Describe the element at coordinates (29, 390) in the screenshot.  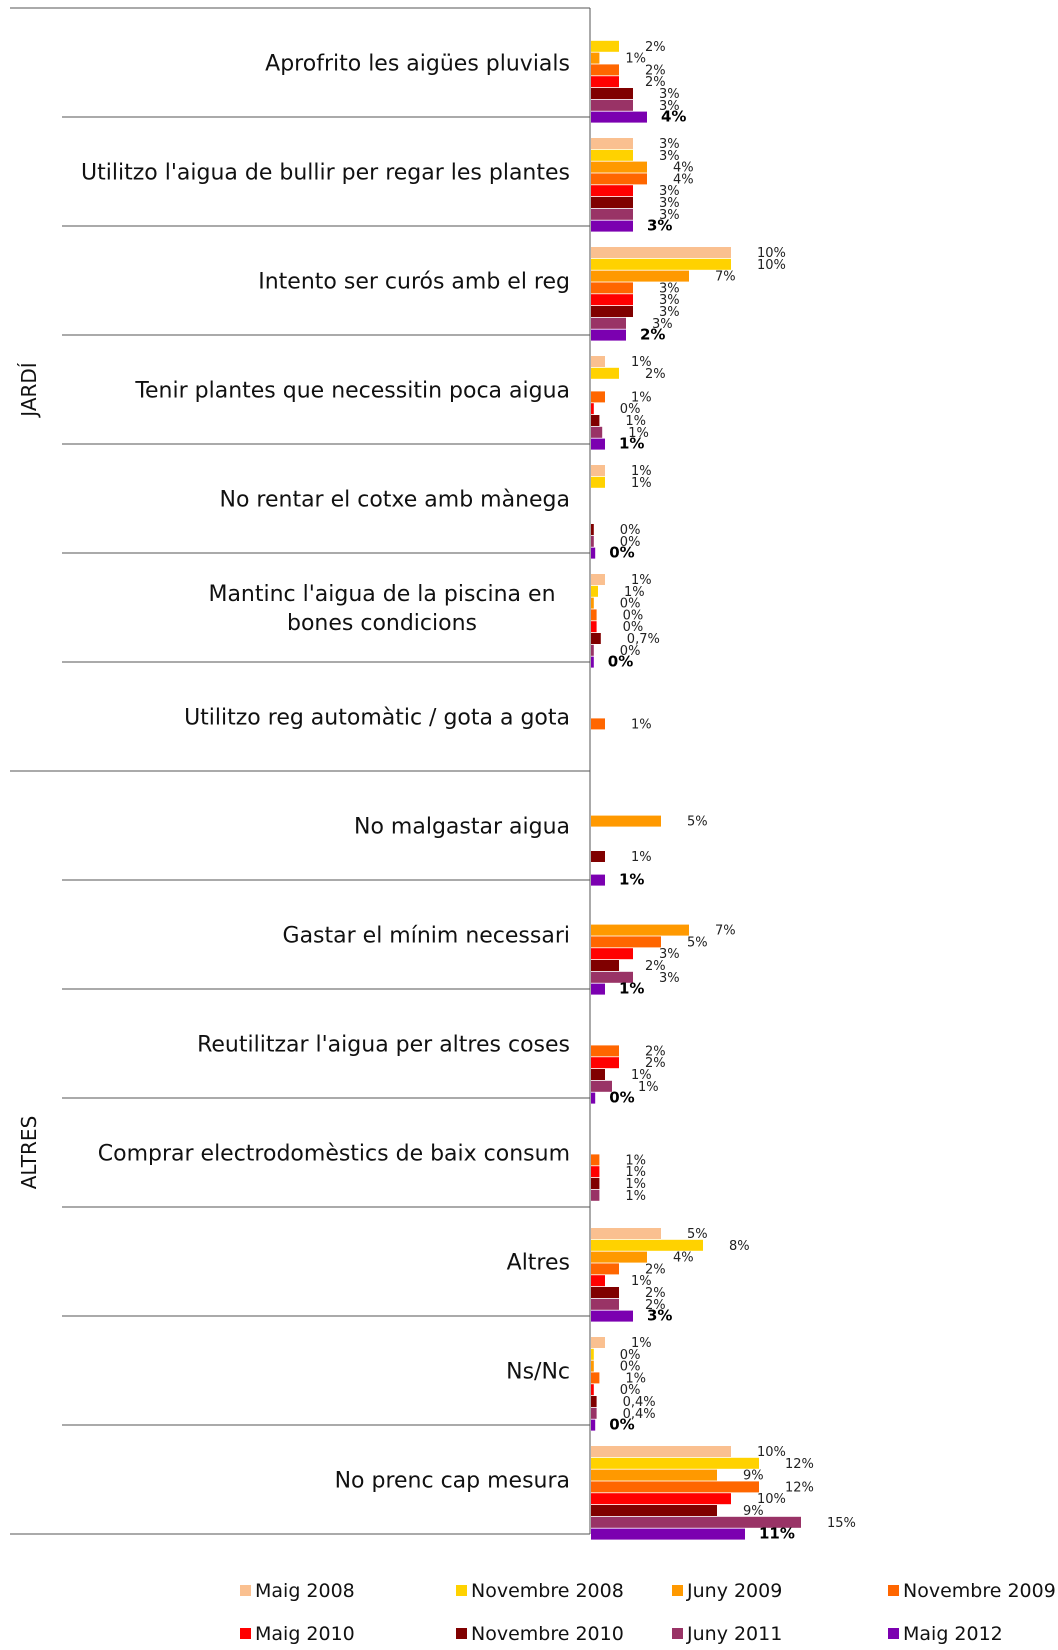
I see `group-label: JARDÍ` at that location.